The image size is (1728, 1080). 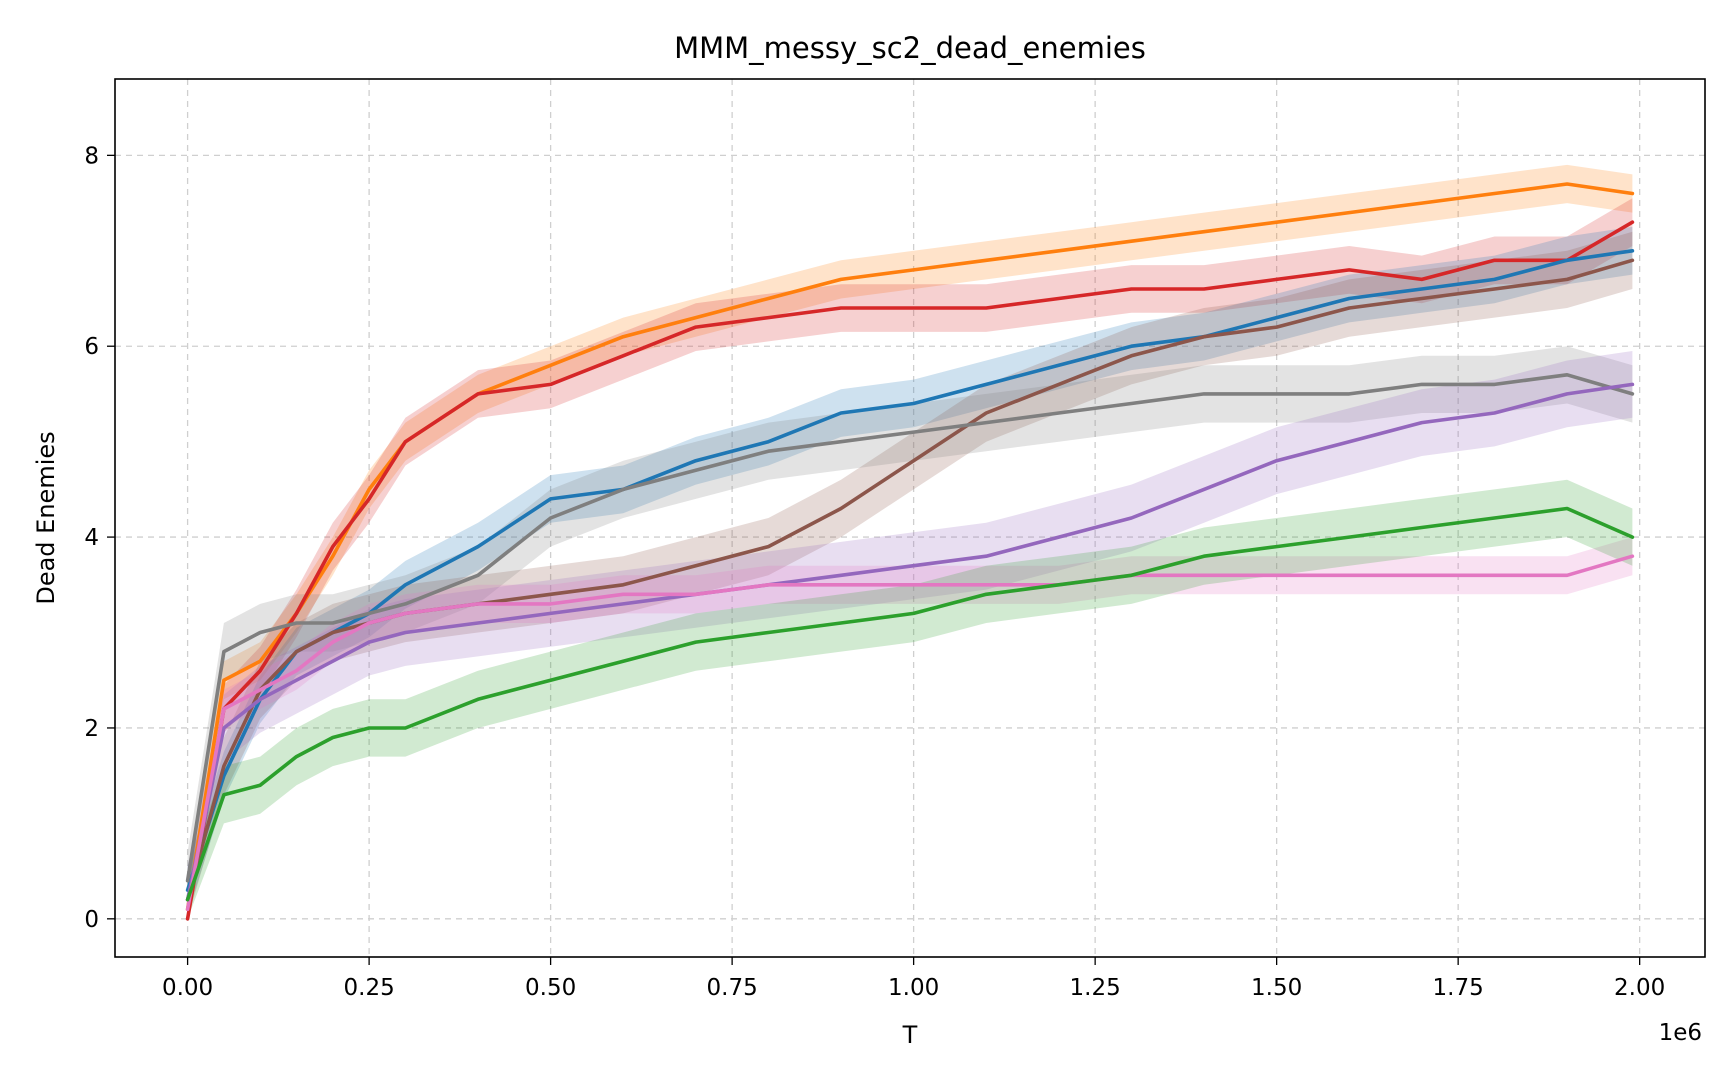 I want to click on x-axis-offset-label: 1e6, so click(x=1680, y=1033).